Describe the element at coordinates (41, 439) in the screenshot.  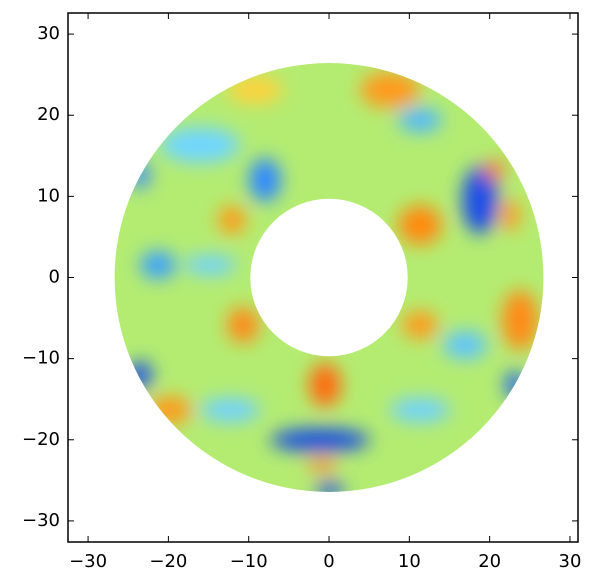
I see `y-tick-label: −20` at that location.